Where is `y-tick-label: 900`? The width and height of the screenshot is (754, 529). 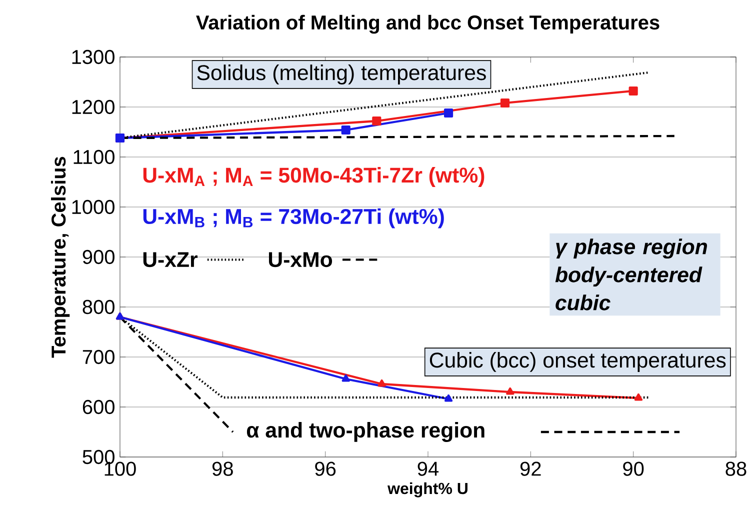 y-tick-label: 900 is located at coordinates (98, 257).